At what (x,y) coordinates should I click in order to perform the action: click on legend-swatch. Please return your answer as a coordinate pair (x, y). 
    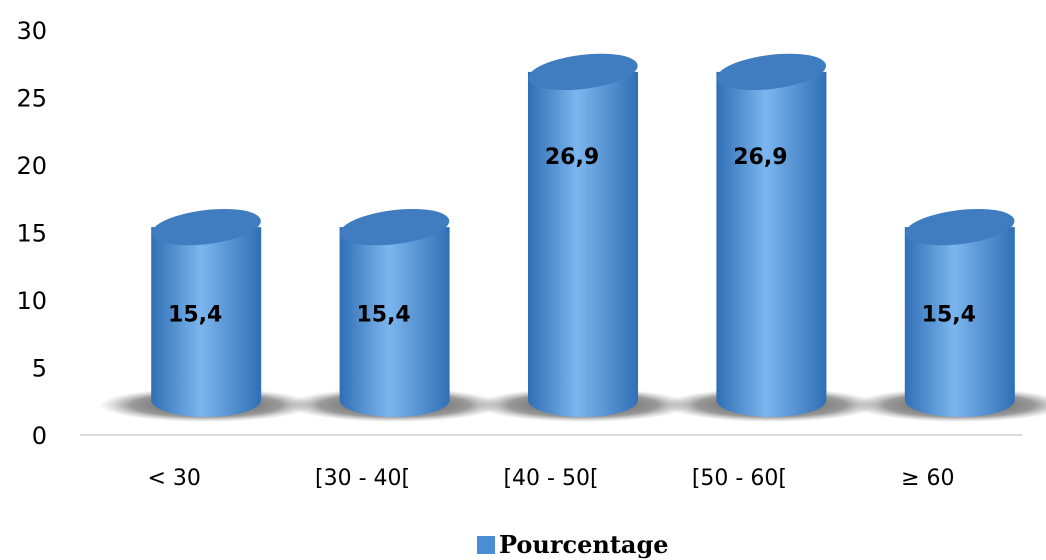
    Looking at the image, I should click on (486, 545).